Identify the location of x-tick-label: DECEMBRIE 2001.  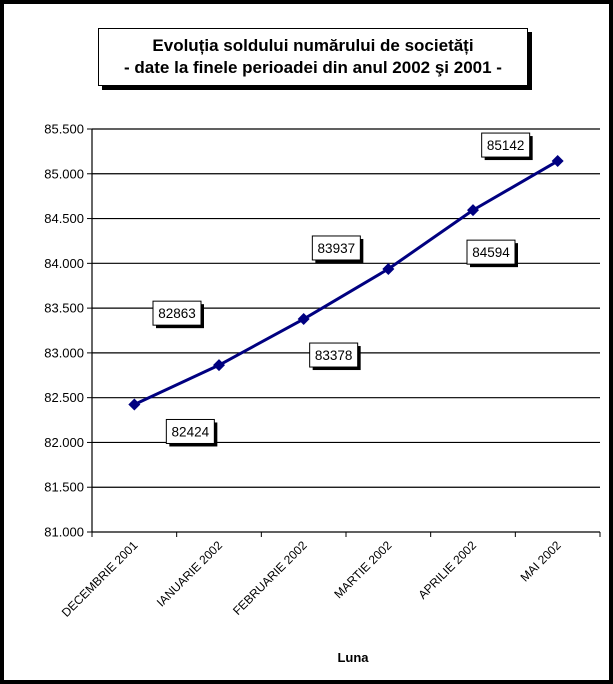
(100, 579).